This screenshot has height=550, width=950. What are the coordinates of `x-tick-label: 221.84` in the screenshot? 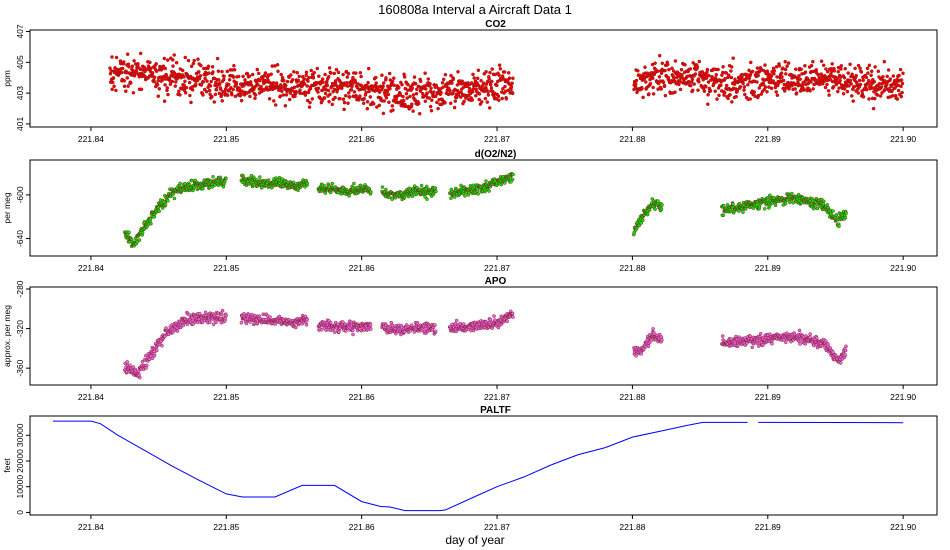 It's located at (91, 268).